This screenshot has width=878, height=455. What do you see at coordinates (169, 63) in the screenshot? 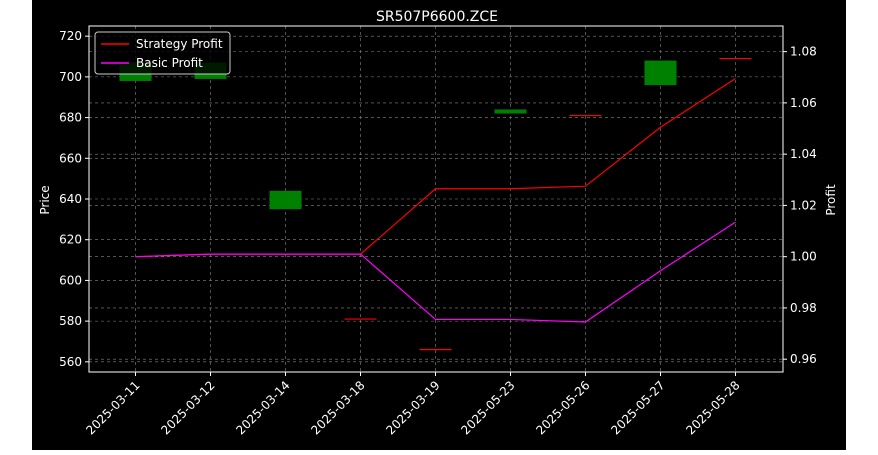
I see `legend-label-basic: Basic Profit` at bounding box center [169, 63].